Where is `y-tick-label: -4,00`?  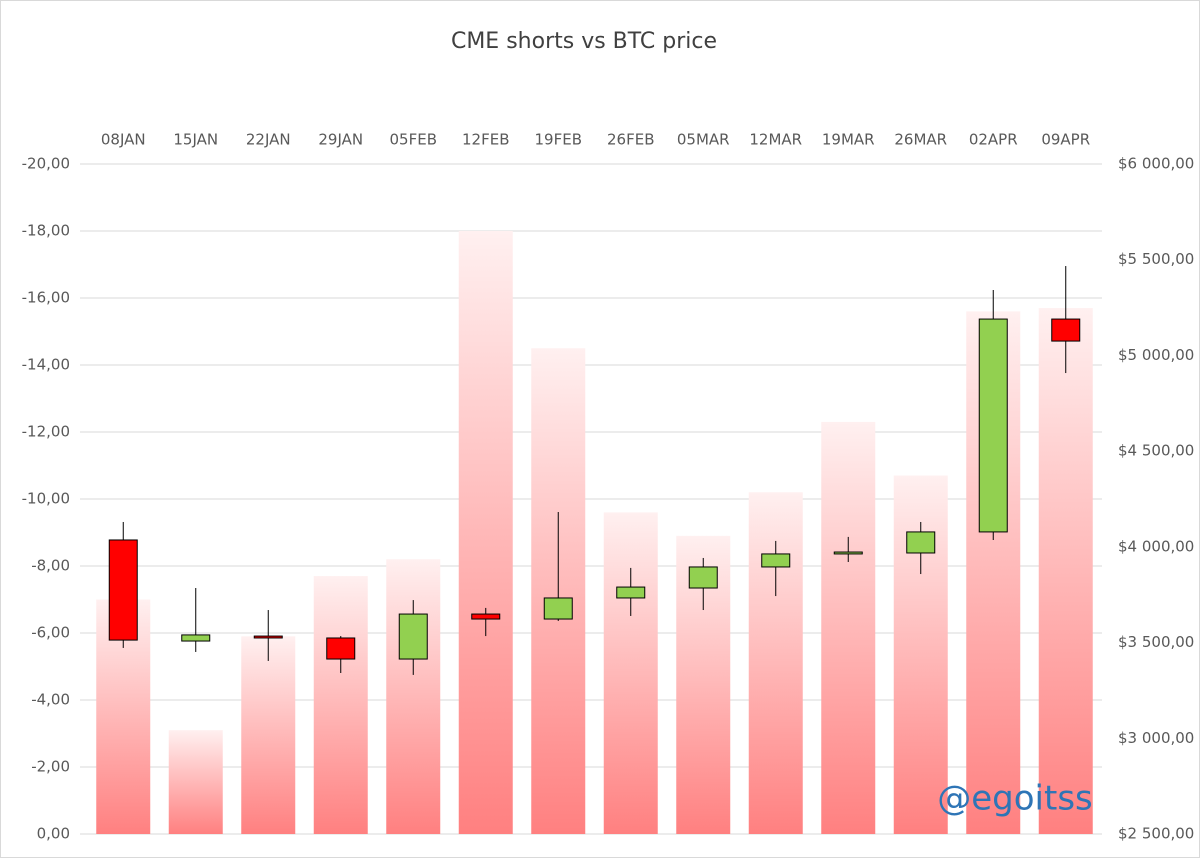
y-tick-label: -4,00 is located at coordinates (50, 700).